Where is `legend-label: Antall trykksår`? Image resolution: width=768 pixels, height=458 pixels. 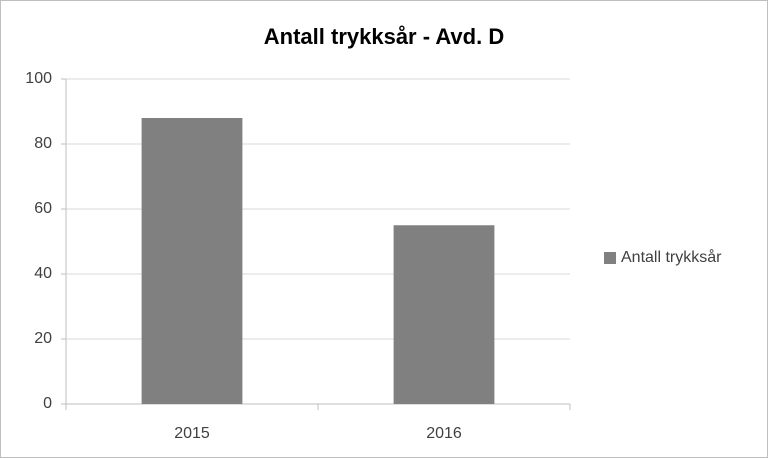 legend-label: Antall trykksår is located at coordinates (671, 257).